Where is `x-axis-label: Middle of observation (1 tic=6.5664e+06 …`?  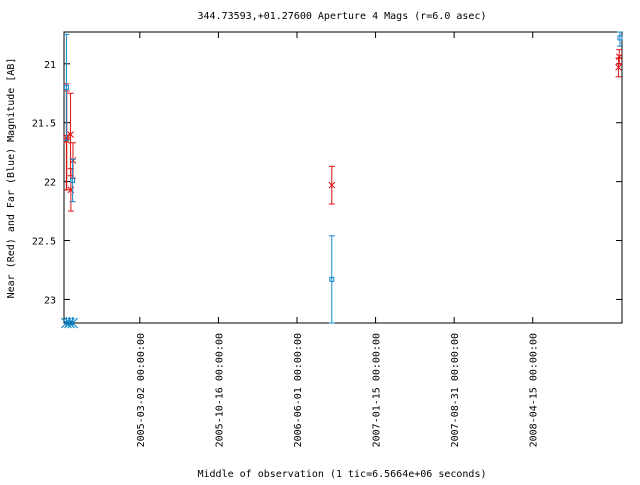 x-axis-label: Middle of observation (1 tic=6.5664e+06 … is located at coordinates (342, 474).